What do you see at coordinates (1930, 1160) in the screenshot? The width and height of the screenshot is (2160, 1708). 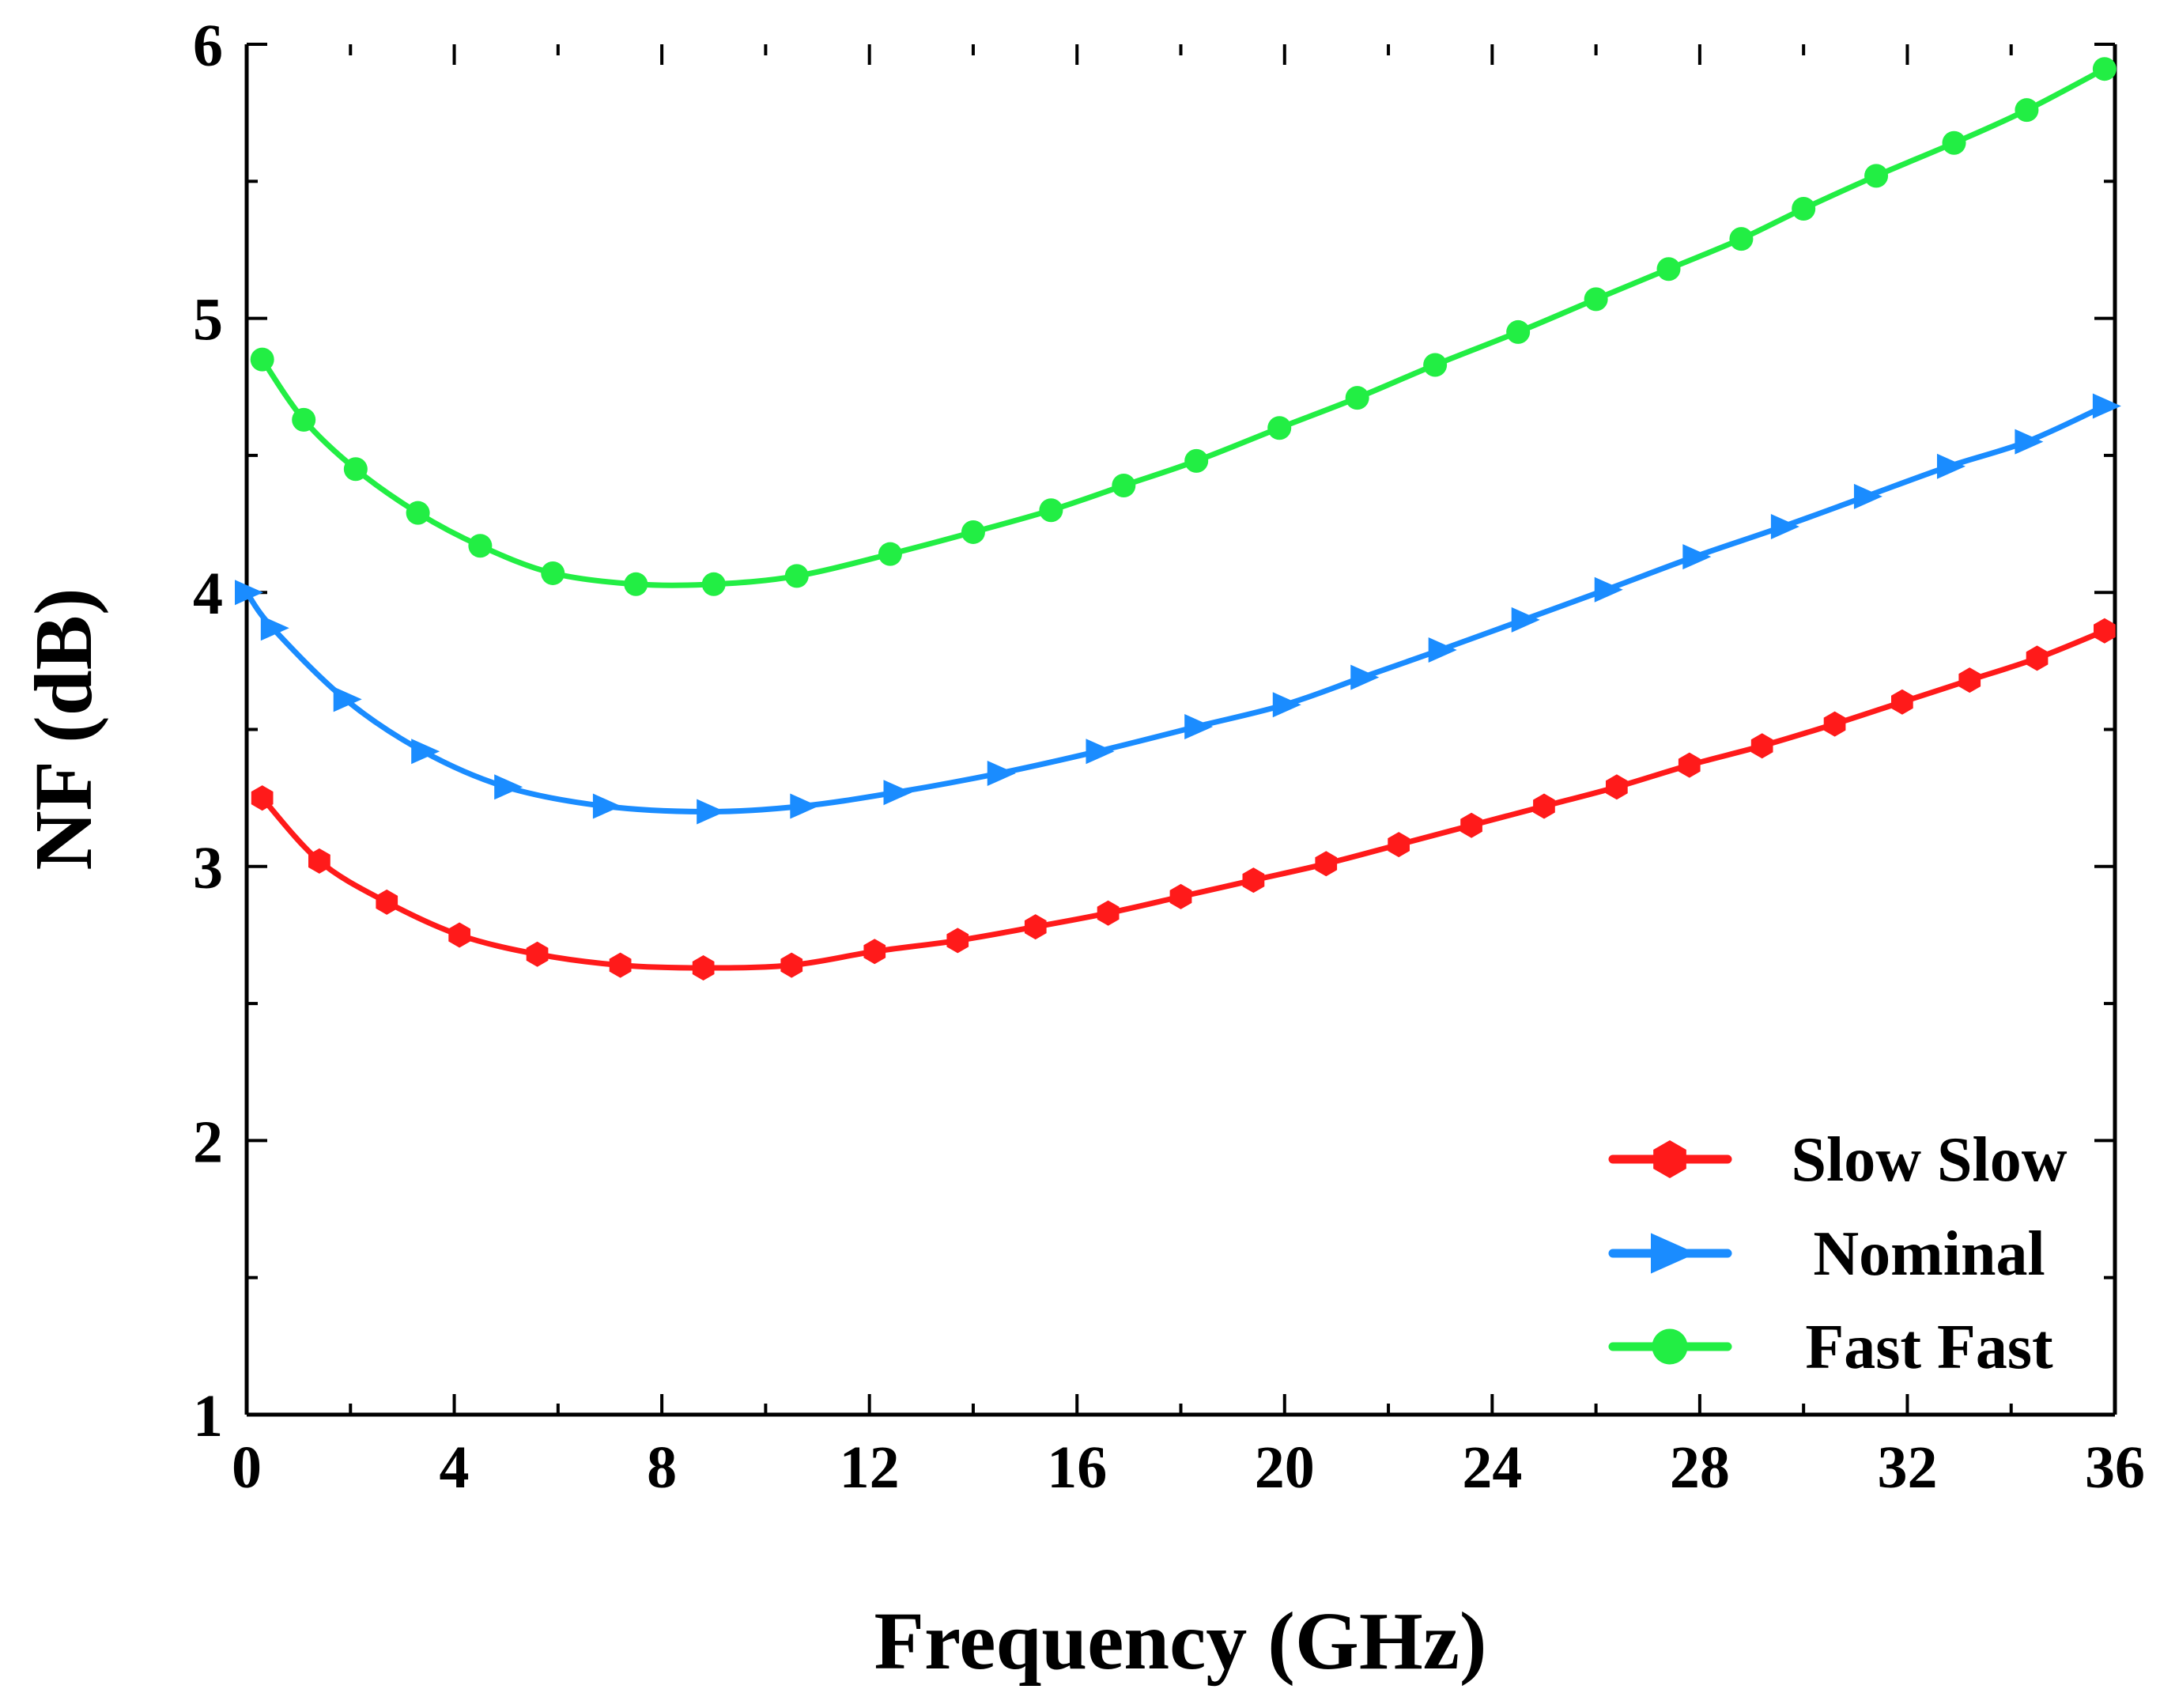 I see `legend-label: Slow Slow` at bounding box center [1930, 1160].